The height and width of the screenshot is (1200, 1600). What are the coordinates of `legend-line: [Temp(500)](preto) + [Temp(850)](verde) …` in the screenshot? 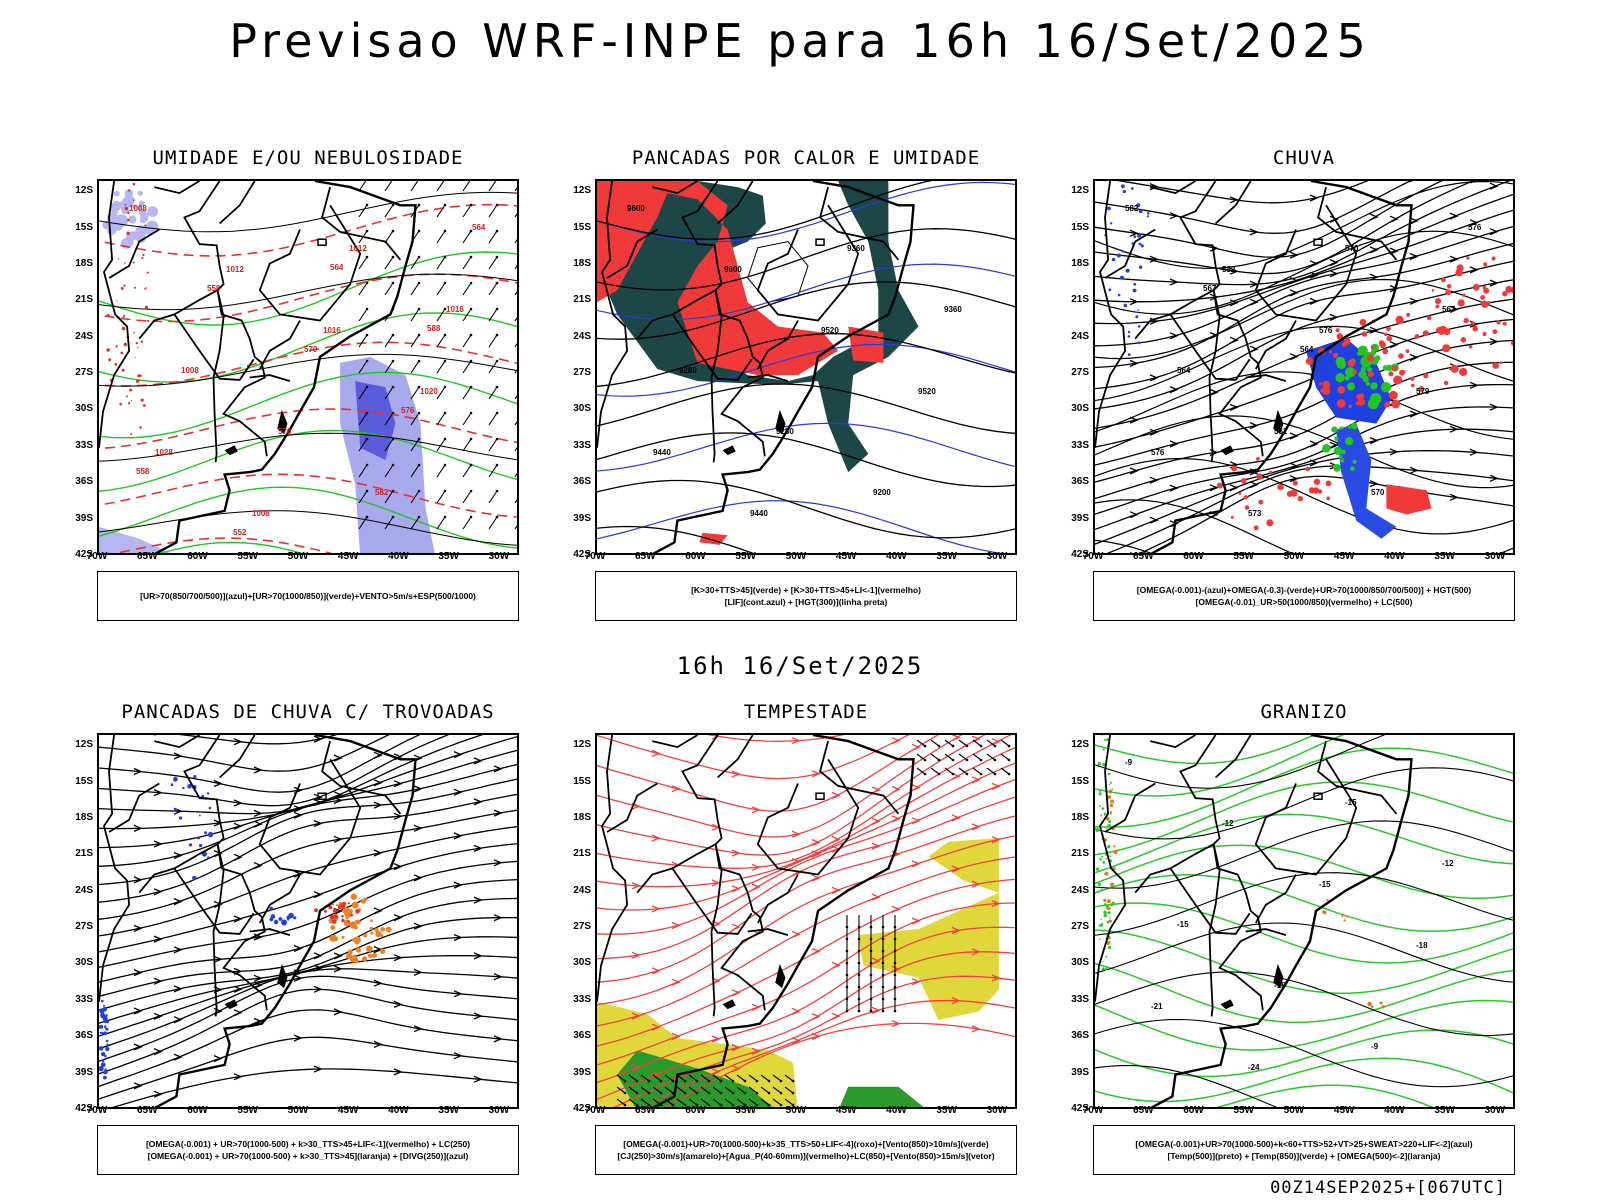 It's located at (1304, 1156).